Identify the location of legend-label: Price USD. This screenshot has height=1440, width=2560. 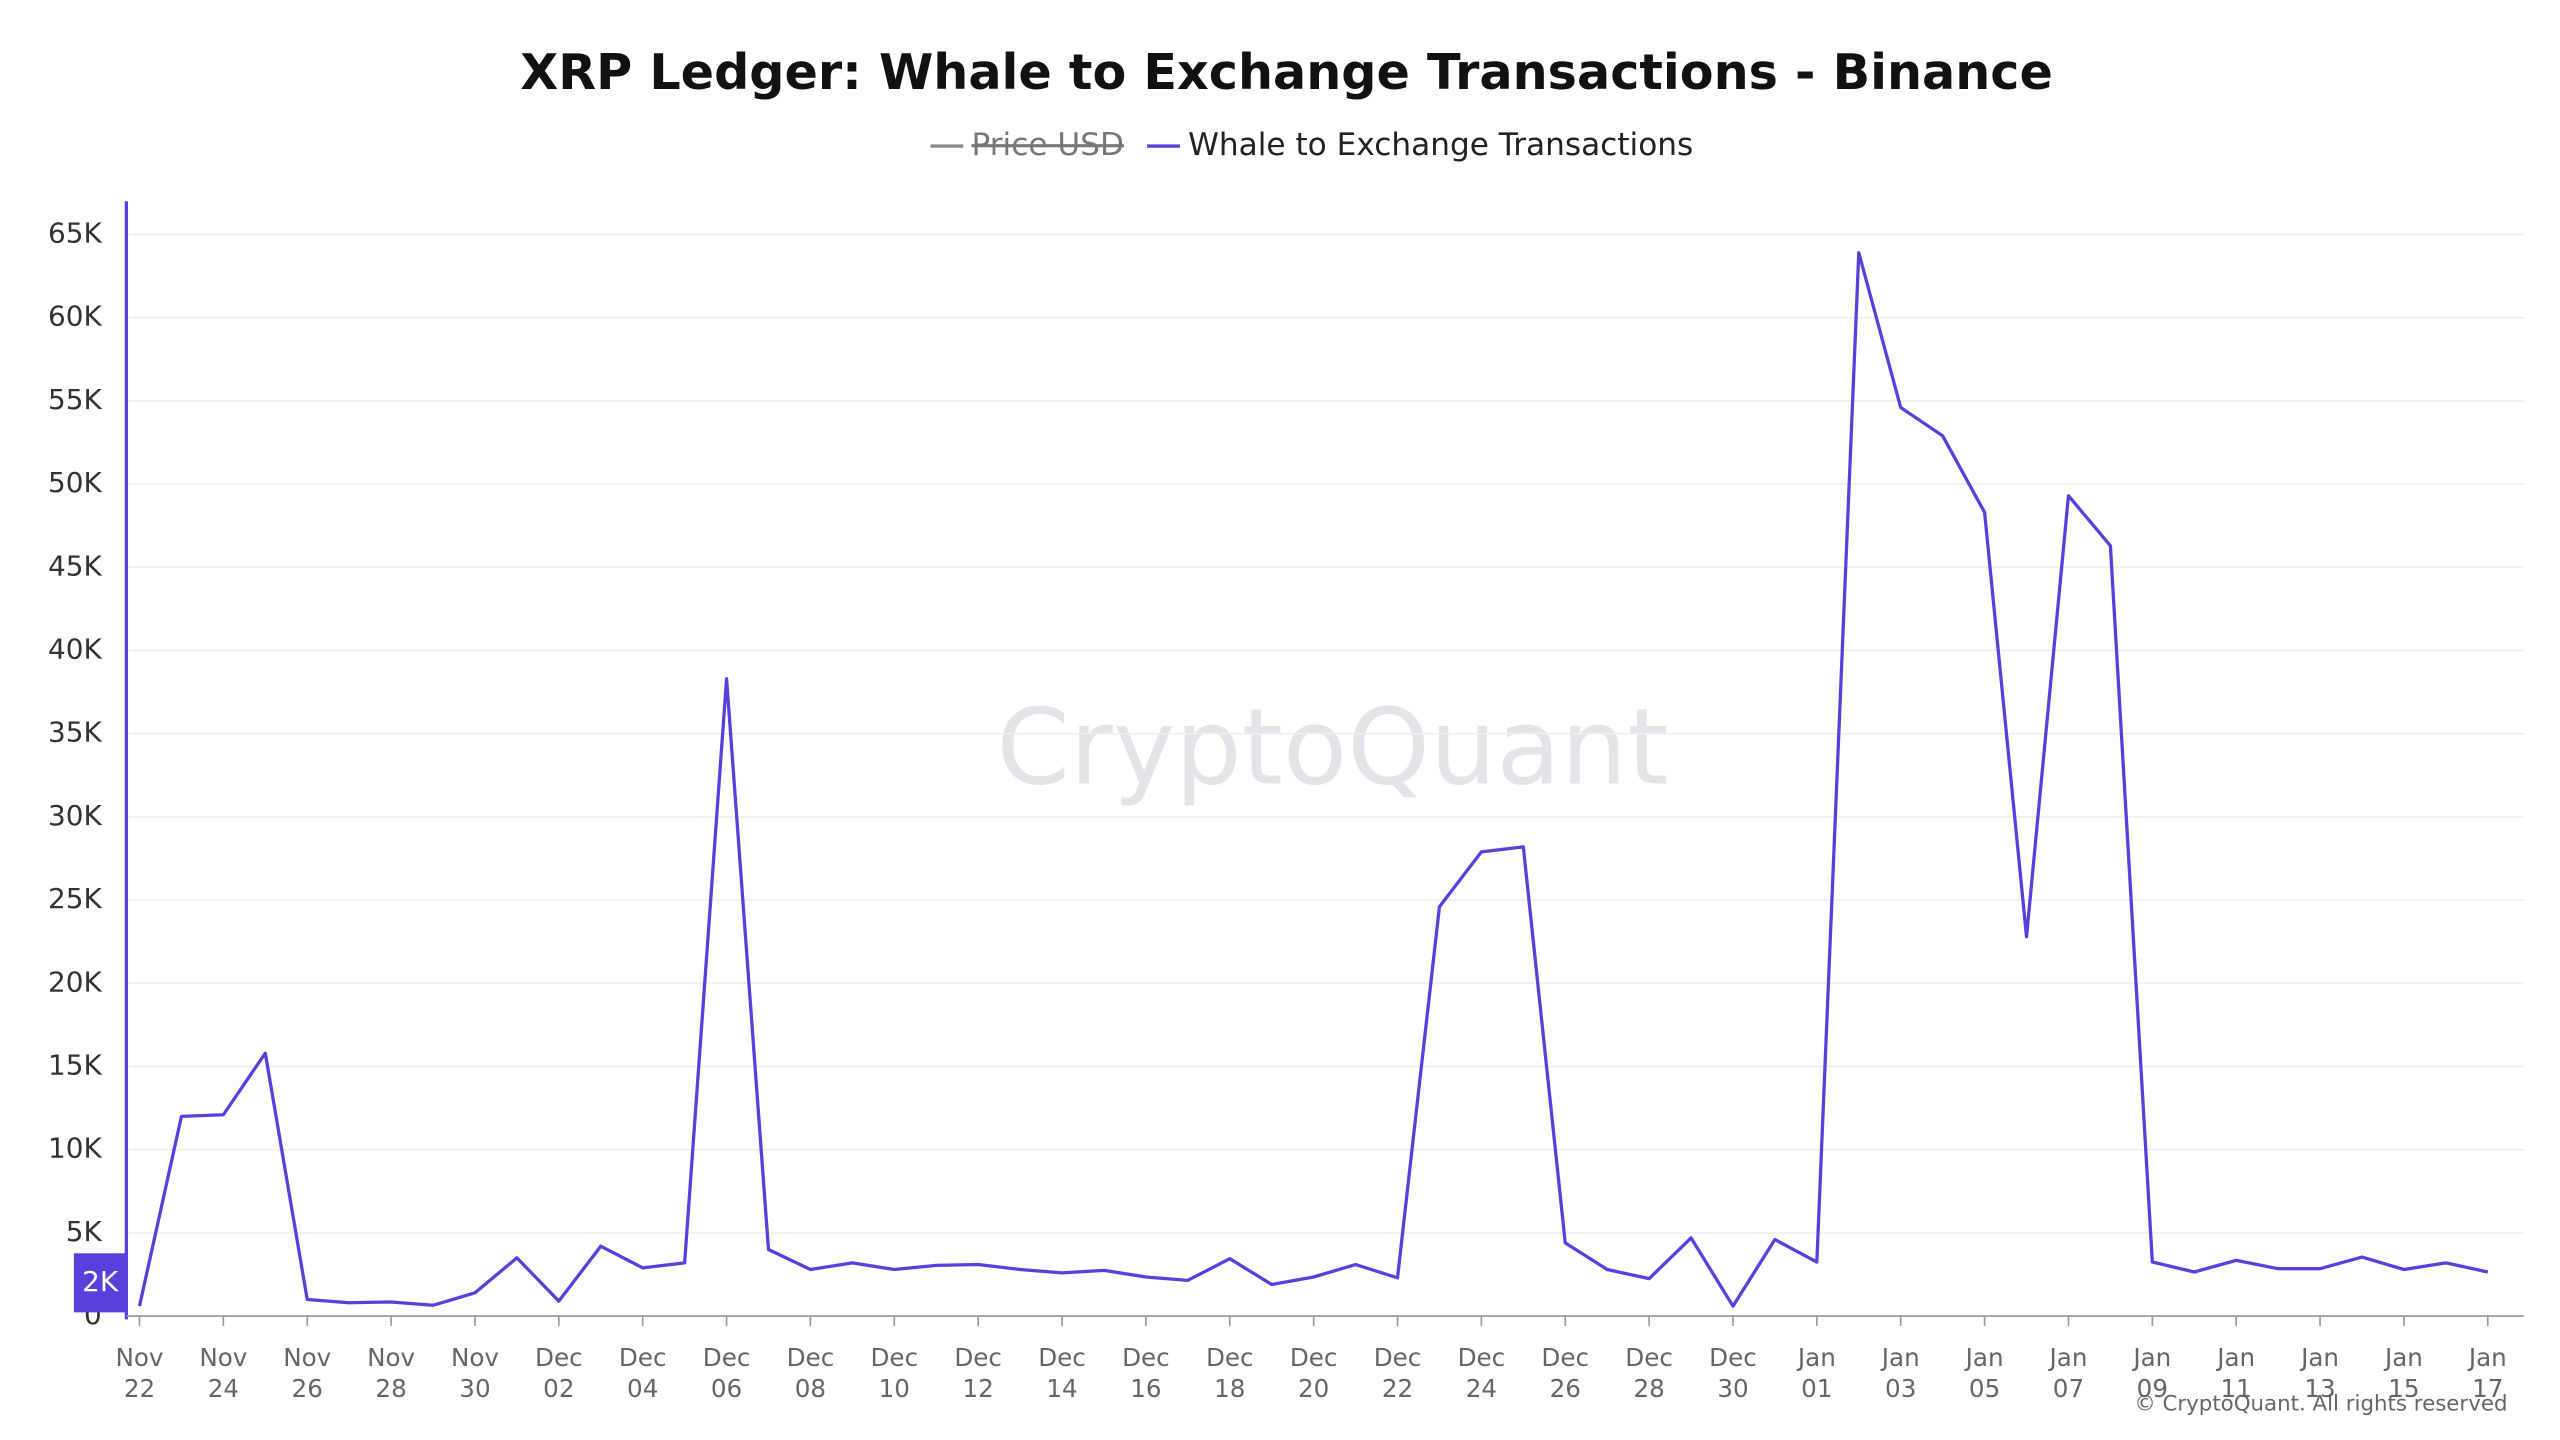
(1047, 145).